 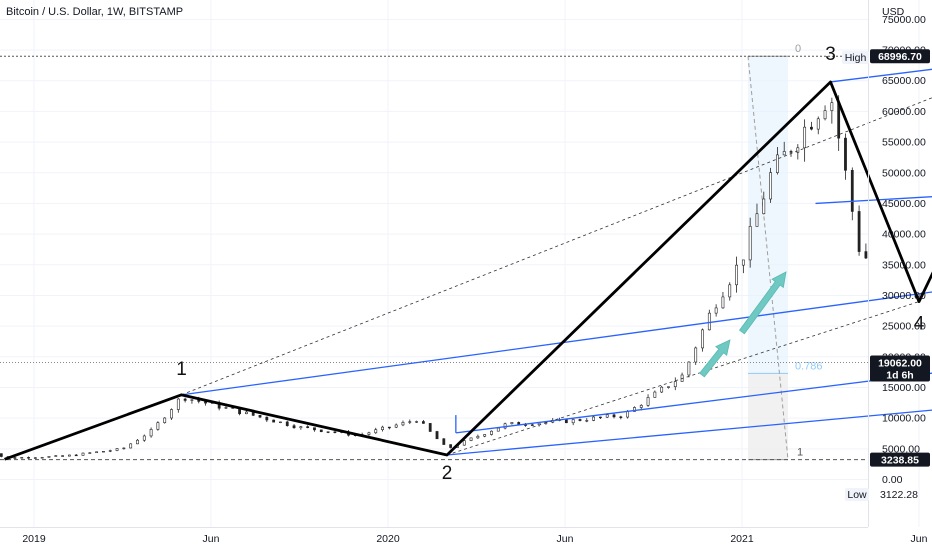 What do you see at coordinates (904, 81) in the screenshot?
I see `price-axis-tick: 65000.00` at bounding box center [904, 81].